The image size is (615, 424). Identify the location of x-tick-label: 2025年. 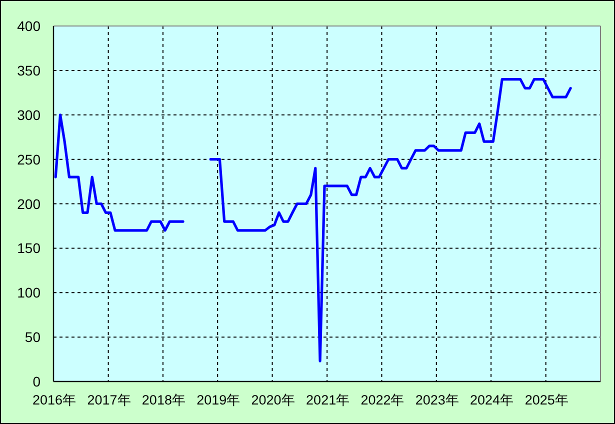
(546, 400).